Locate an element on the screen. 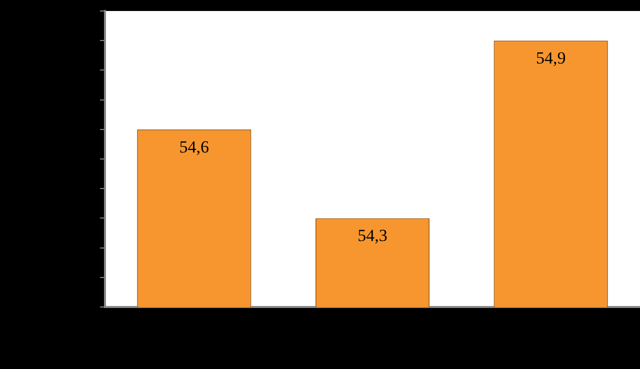 Image resolution: width=640 pixels, height=369 pixels. data-label: 54,9 is located at coordinates (551, 58).